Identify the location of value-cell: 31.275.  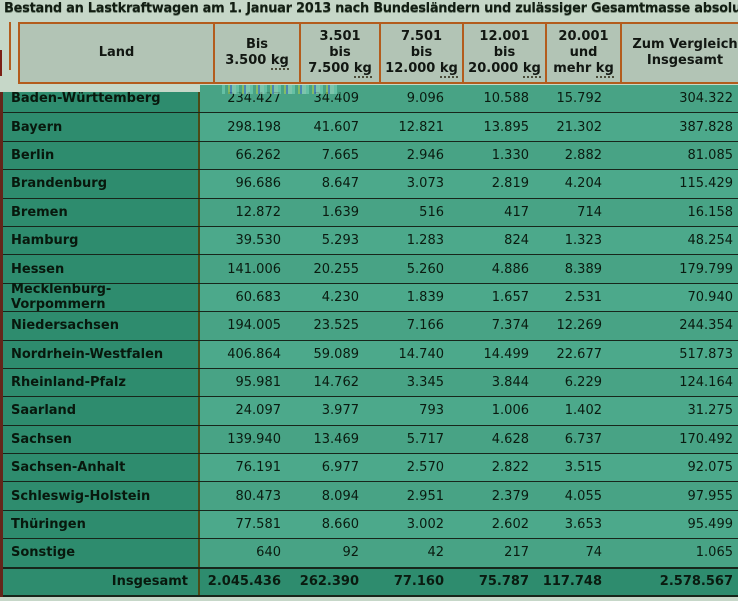
(673, 411).